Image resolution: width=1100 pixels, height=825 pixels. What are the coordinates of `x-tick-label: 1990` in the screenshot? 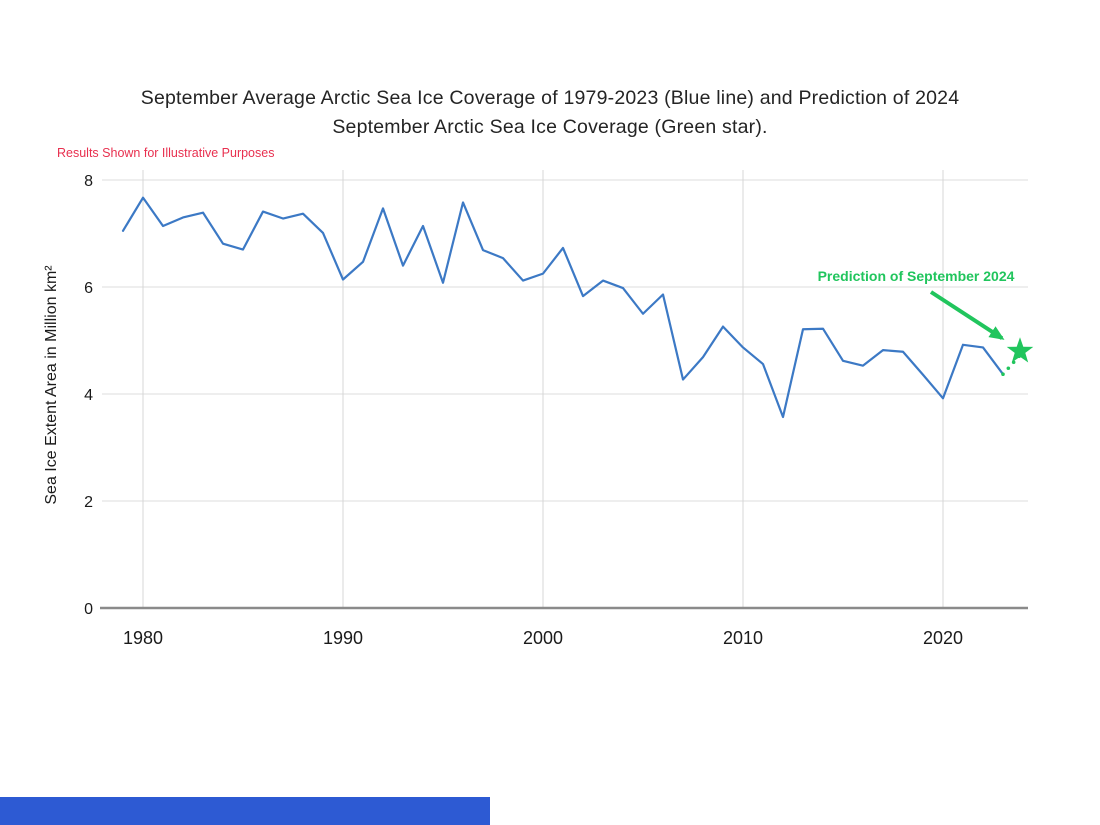 It's located at (343, 638).